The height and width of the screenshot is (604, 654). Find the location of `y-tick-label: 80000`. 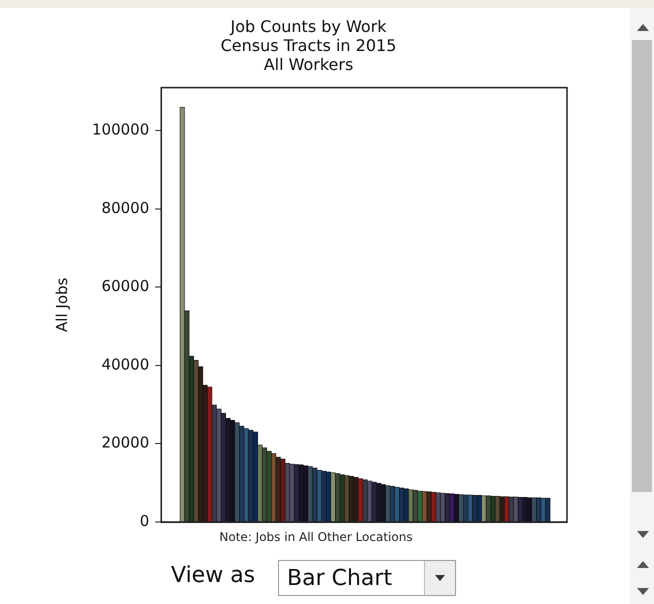

y-tick-label: 80000 is located at coordinates (126, 207).